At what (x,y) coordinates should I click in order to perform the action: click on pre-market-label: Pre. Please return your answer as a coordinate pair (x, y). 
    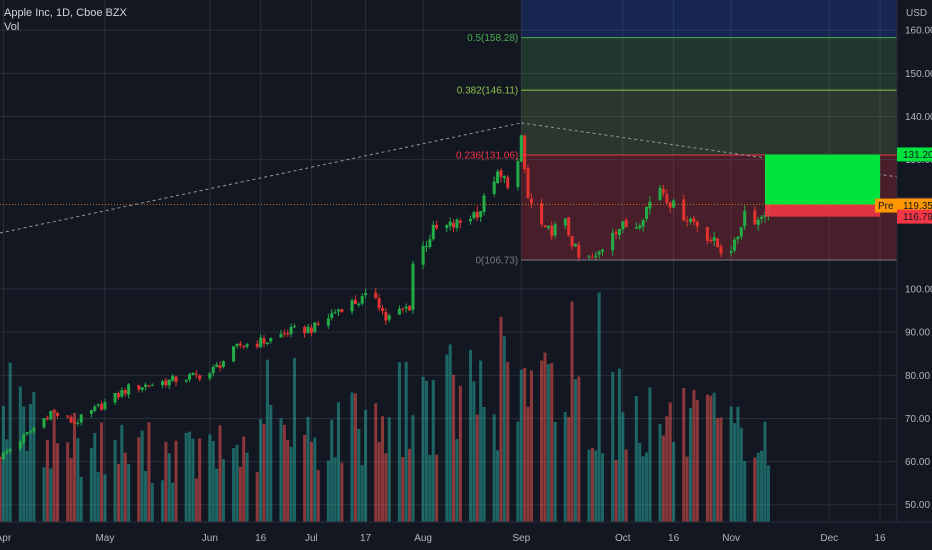
    Looking at the image, I should click on (886, 206).